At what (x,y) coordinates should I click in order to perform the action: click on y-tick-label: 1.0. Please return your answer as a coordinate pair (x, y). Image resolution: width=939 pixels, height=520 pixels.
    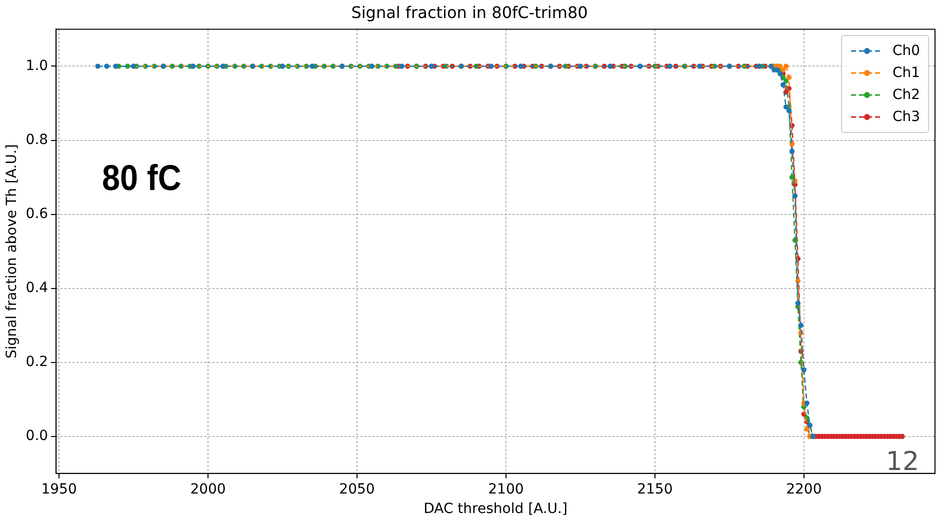
    Looking at the image, I should click on (37, 66).